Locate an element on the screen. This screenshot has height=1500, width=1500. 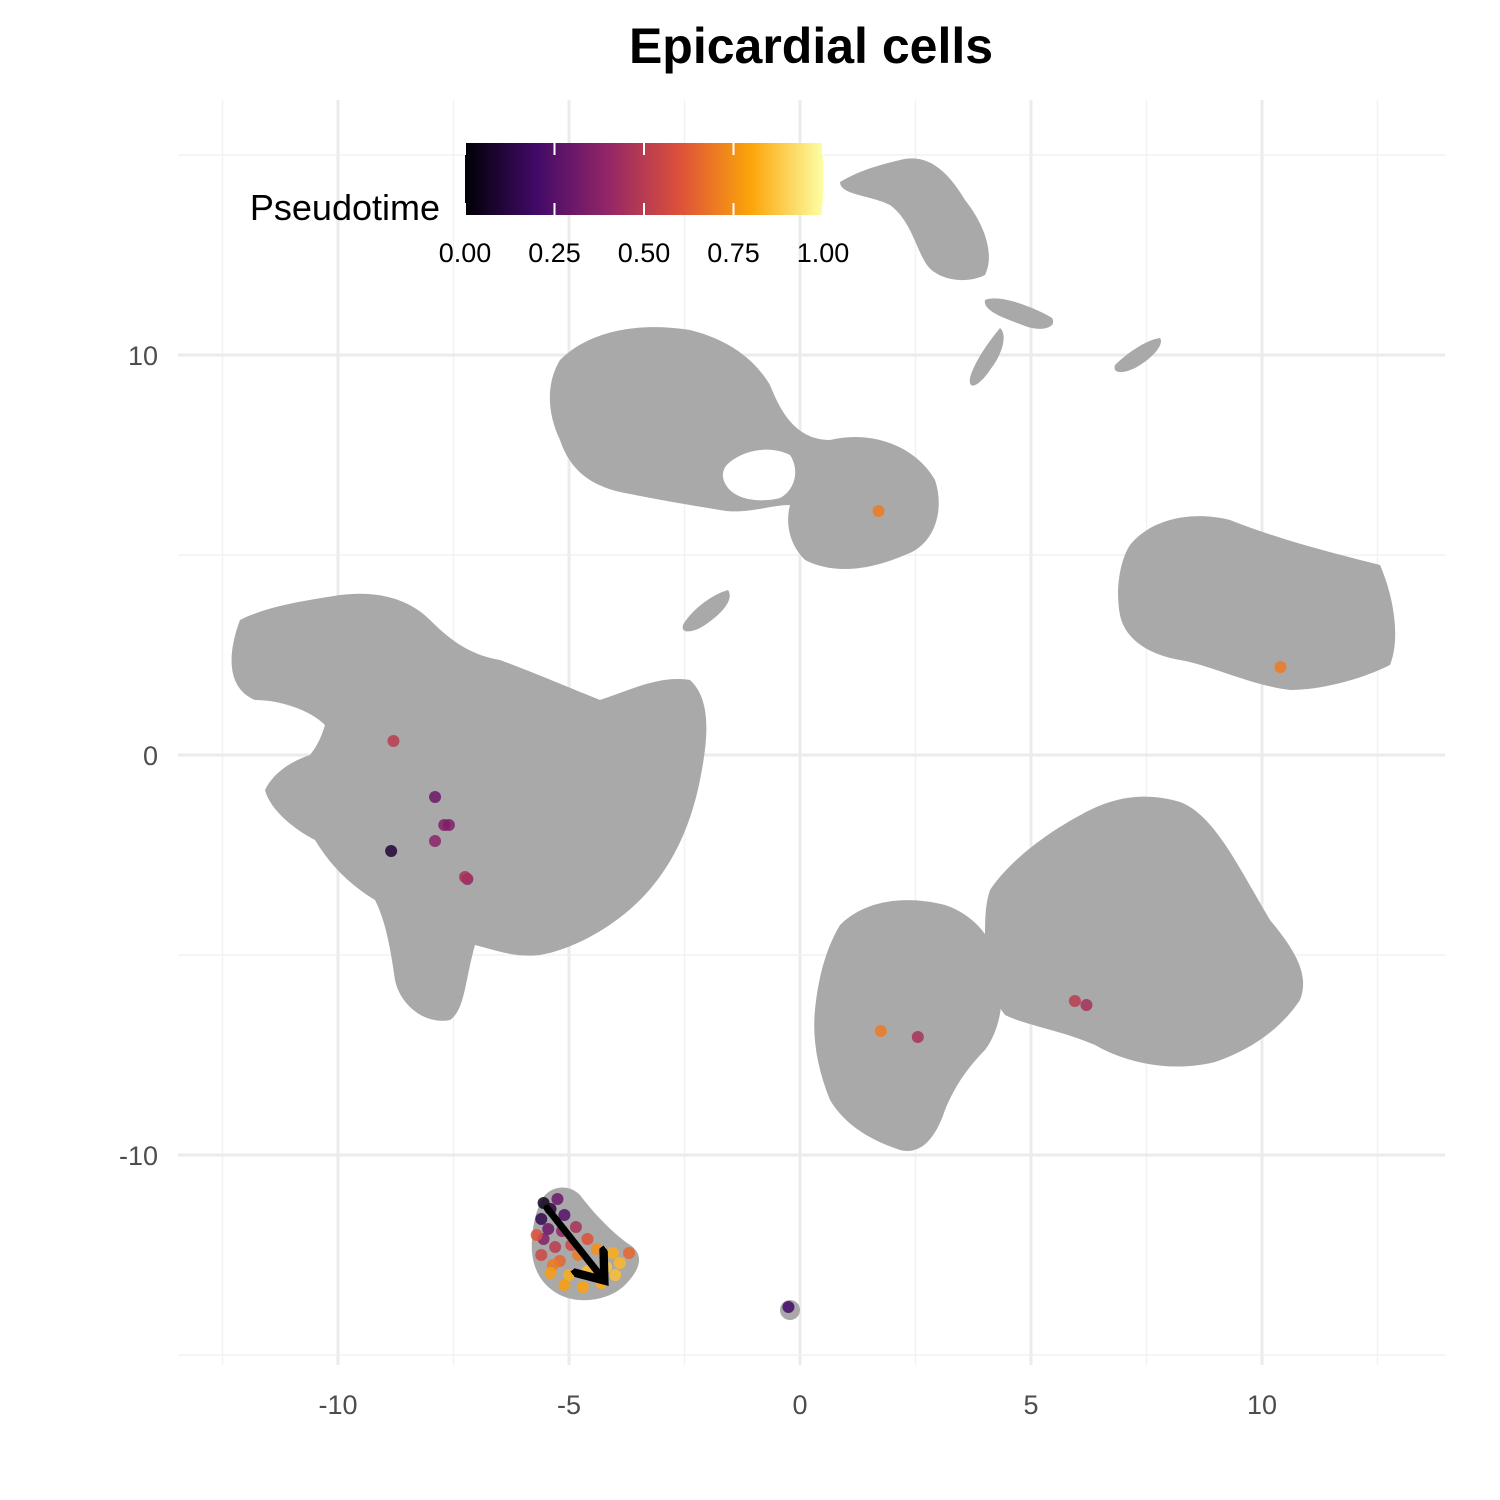
colorbar-tick-label: 0.50 is located at coordinates (644, 253).